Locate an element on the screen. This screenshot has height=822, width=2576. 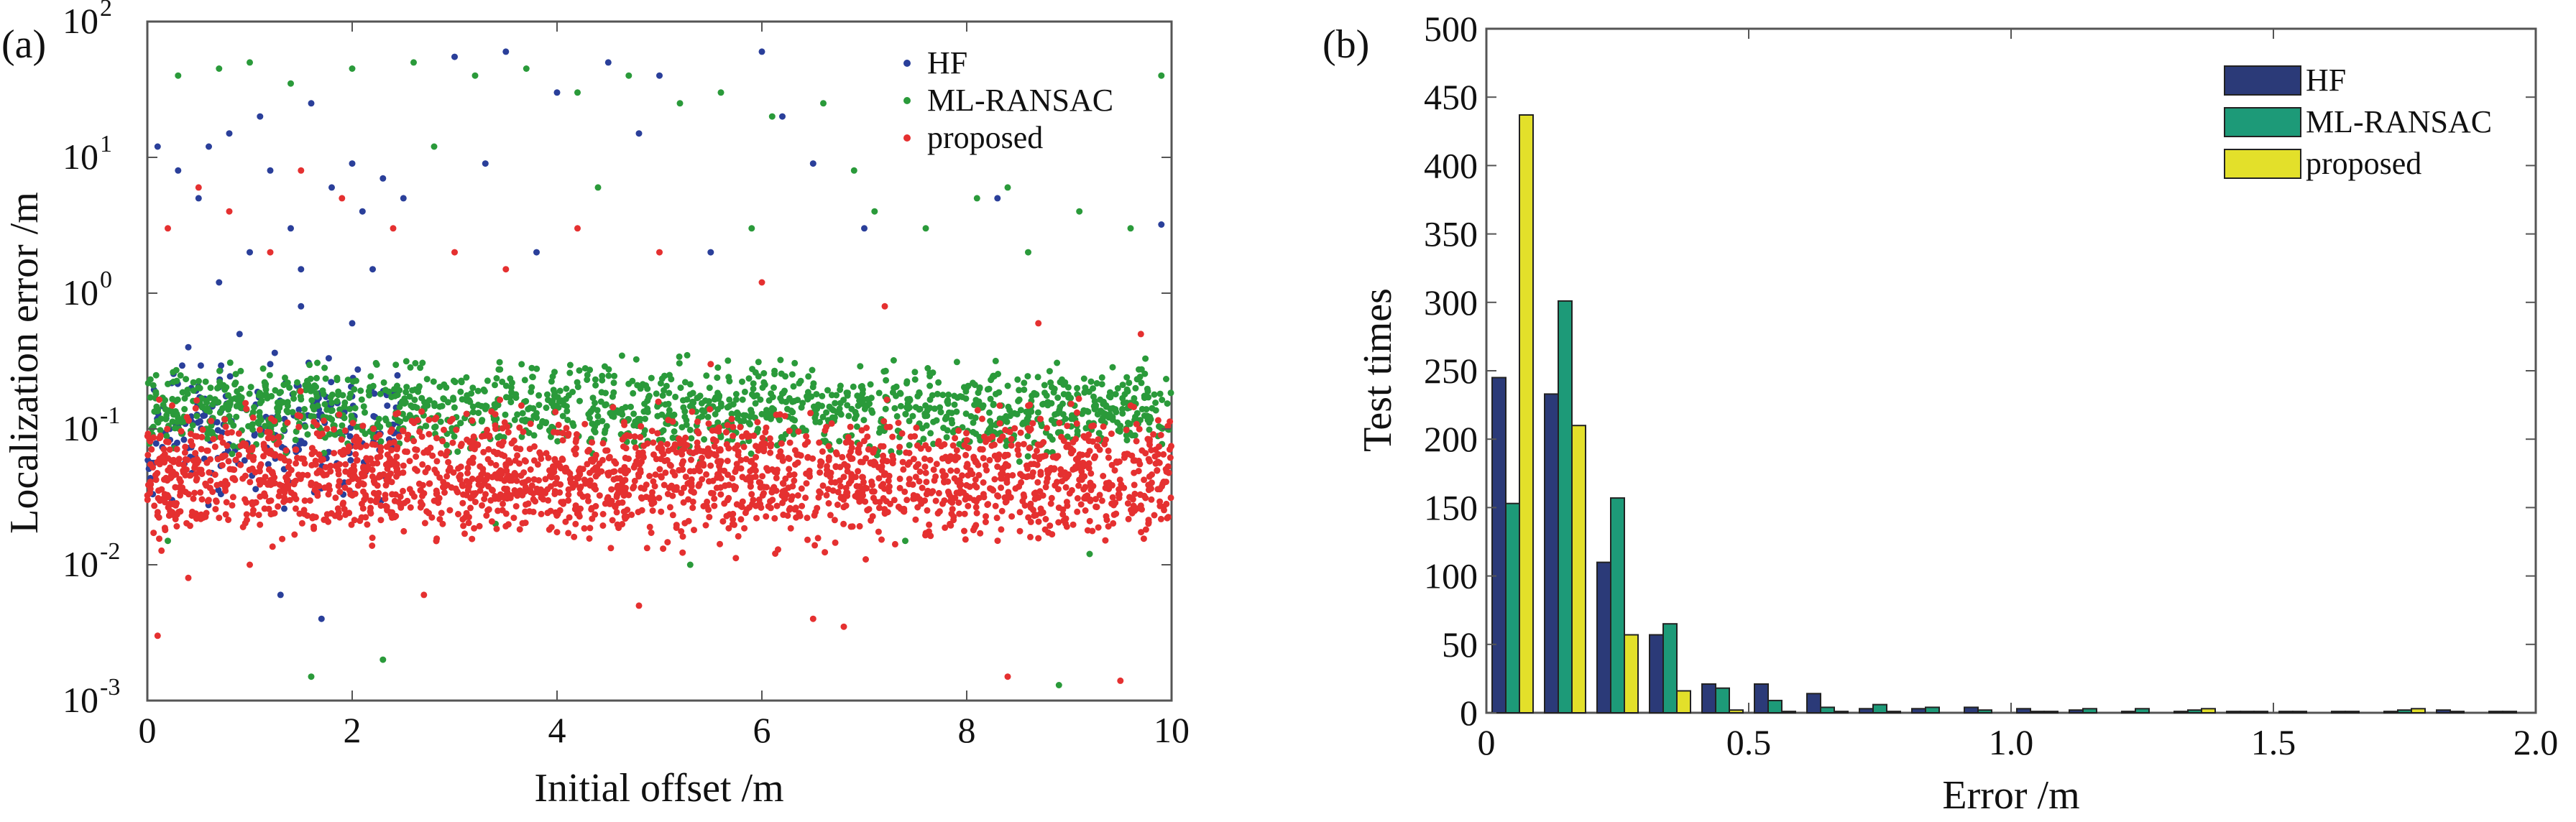
histogram-bar is located at coordinates (2443, 712).